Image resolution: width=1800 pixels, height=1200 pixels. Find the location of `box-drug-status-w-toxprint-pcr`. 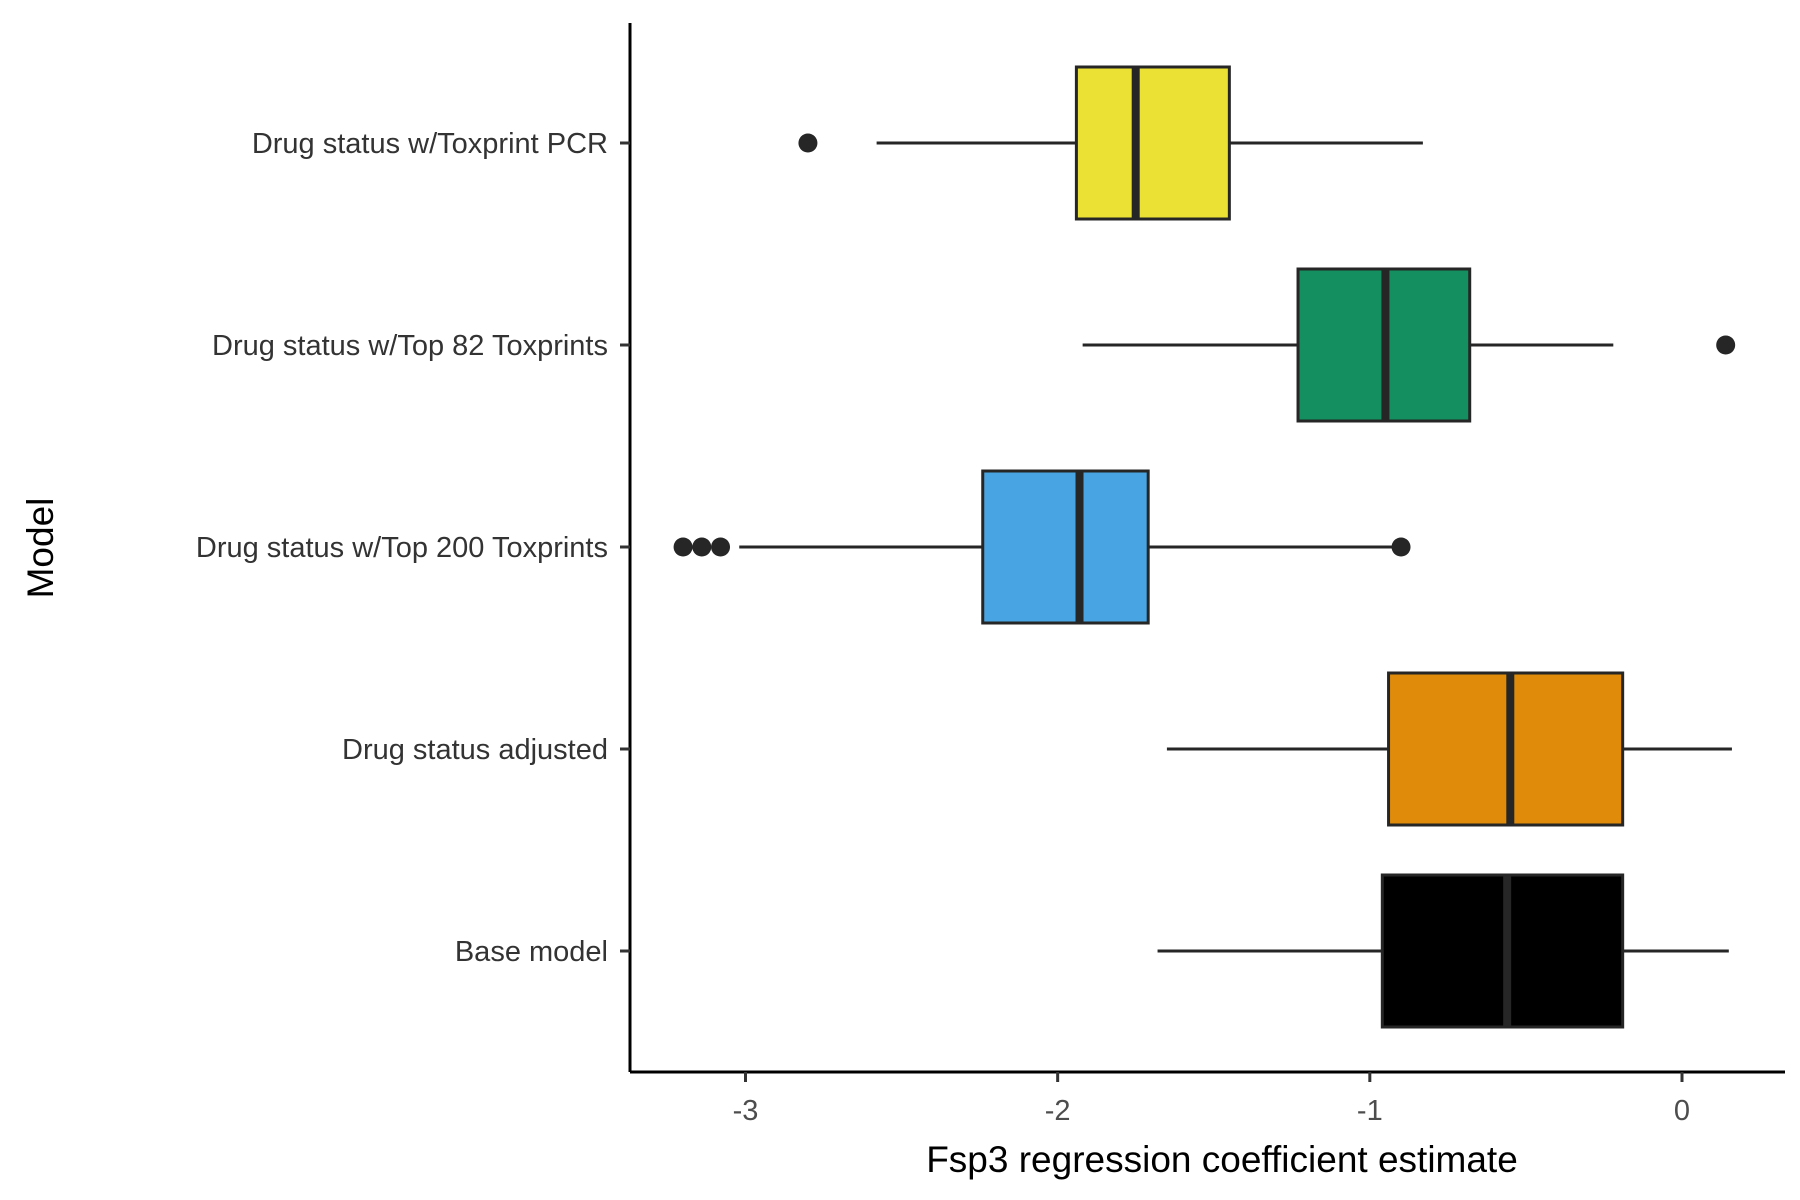

box-drug-status-w-toxprint-pcr is located at coordinates (1110, 143).